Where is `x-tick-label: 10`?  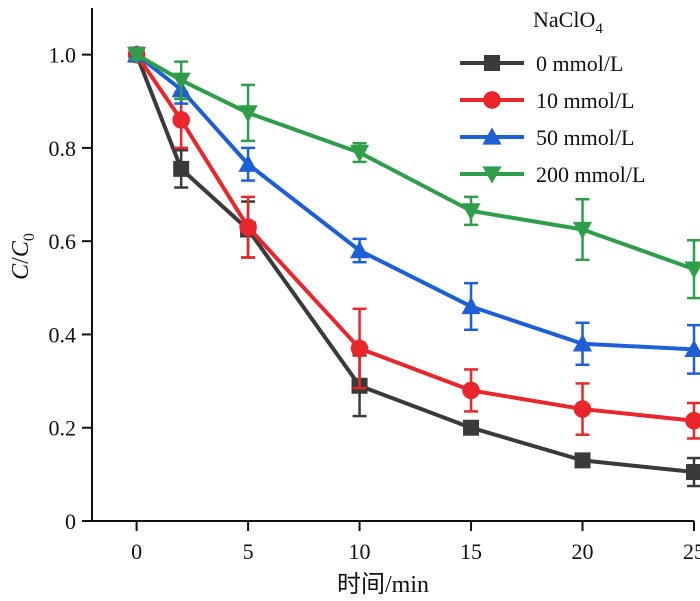
x-tick-label: 10 is located at coordinates (360, 551).